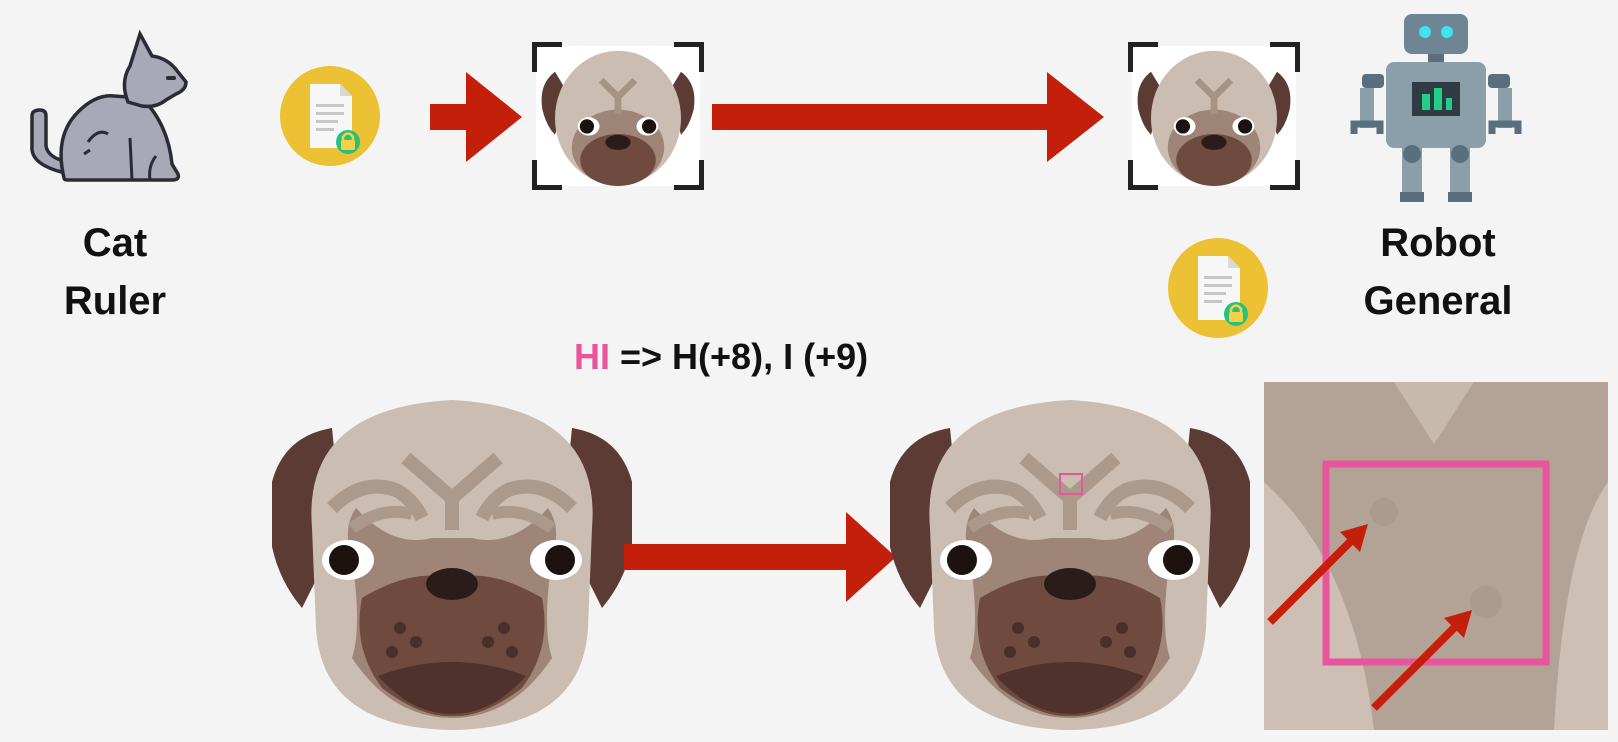 The height and width of the screenshot is (742, 1618). Describe the element at coordinates (115, 243) in the screenshot. I see `sender-label-line1: Cat` at that location.